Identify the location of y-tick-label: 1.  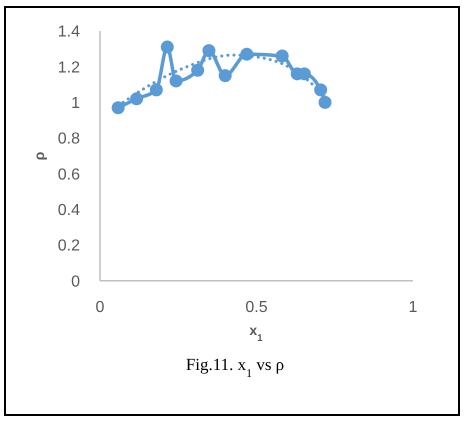
(75, 103).